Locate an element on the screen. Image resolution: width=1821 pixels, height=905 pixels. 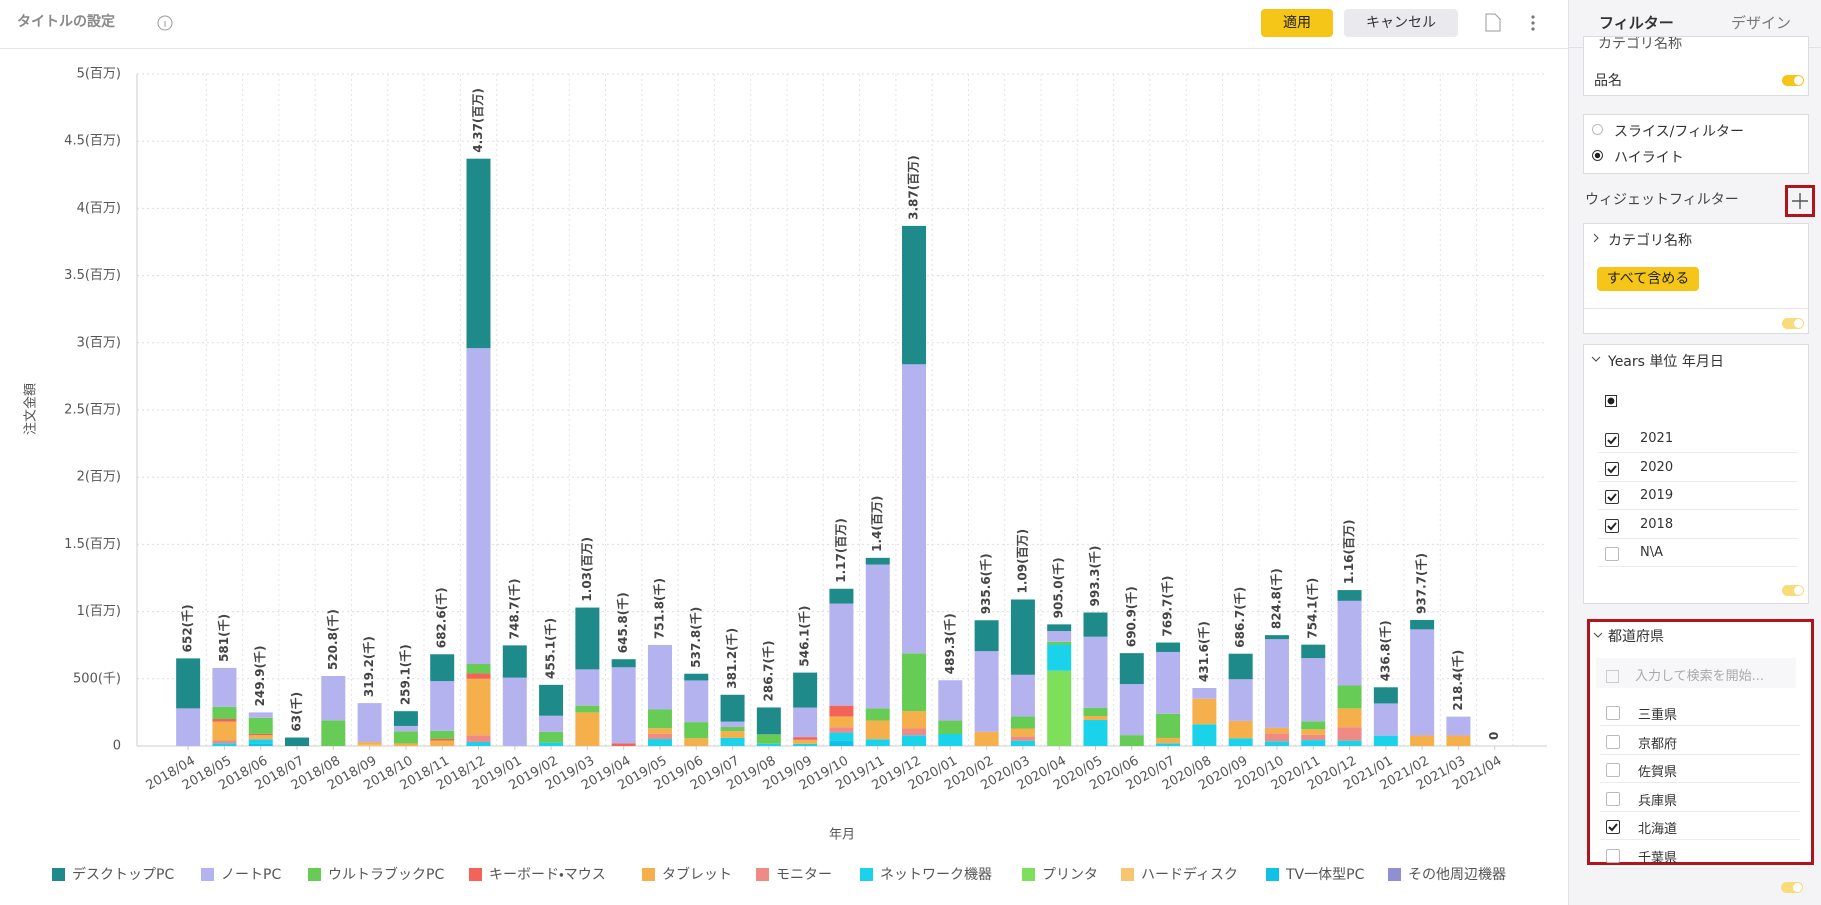
total-label: 935.6(千) is located at coordinates (985, 583).